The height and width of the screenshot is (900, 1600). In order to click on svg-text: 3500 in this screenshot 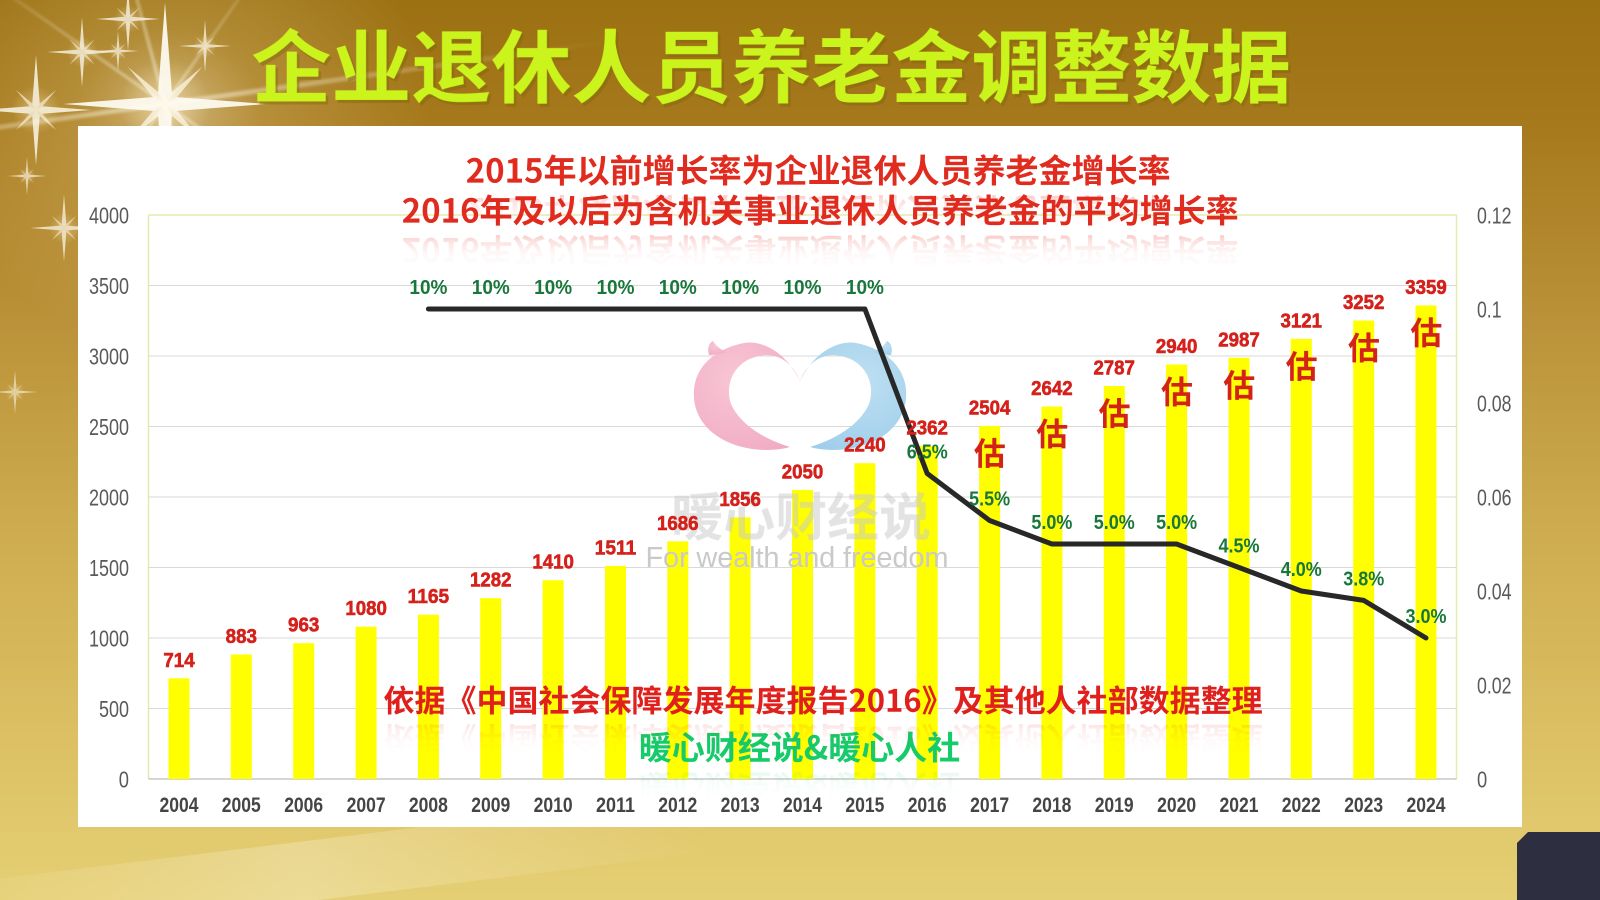, I will do `click(109, 286)`.